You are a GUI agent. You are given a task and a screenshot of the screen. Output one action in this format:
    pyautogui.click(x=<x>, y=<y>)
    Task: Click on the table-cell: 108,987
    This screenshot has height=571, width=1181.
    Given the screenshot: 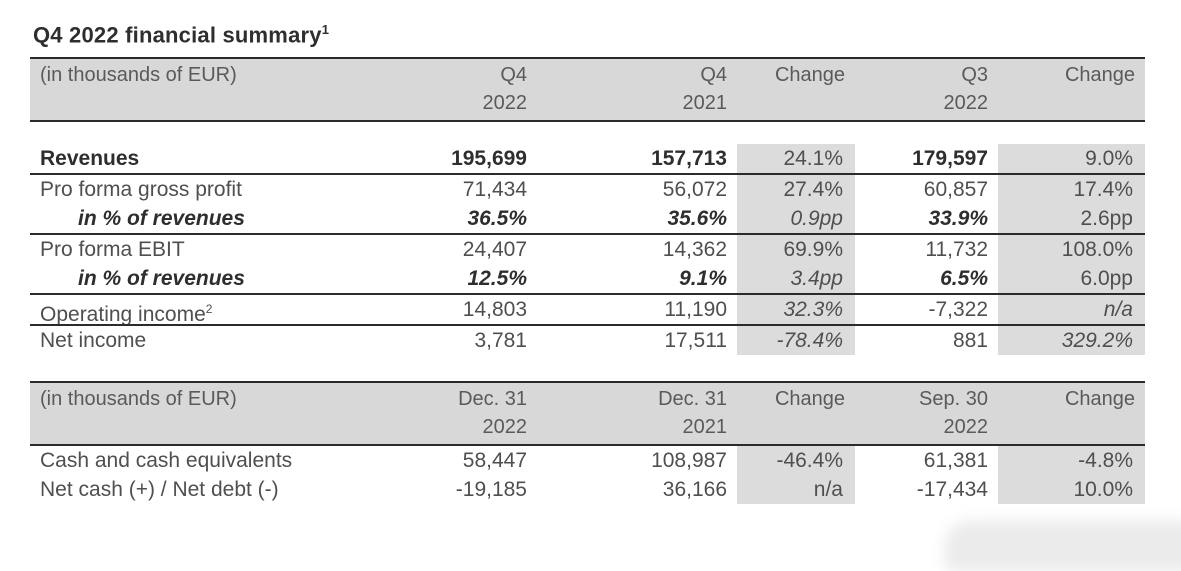 What is the action you would take?
    pyautogui.click(x=689, y=461)
    